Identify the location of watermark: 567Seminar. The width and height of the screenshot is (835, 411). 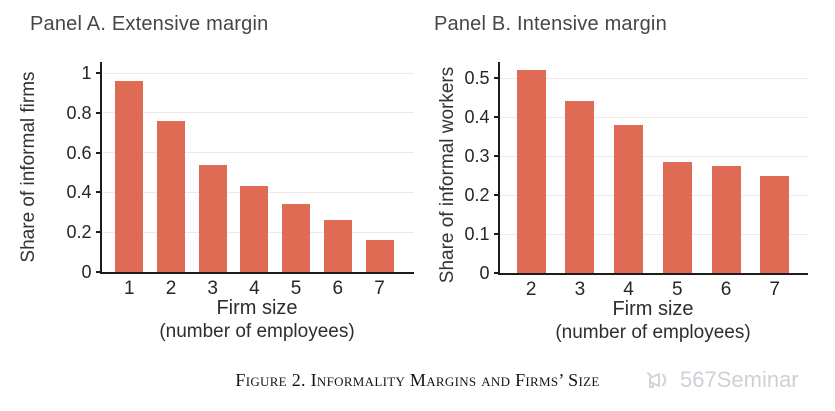
(721, 380).